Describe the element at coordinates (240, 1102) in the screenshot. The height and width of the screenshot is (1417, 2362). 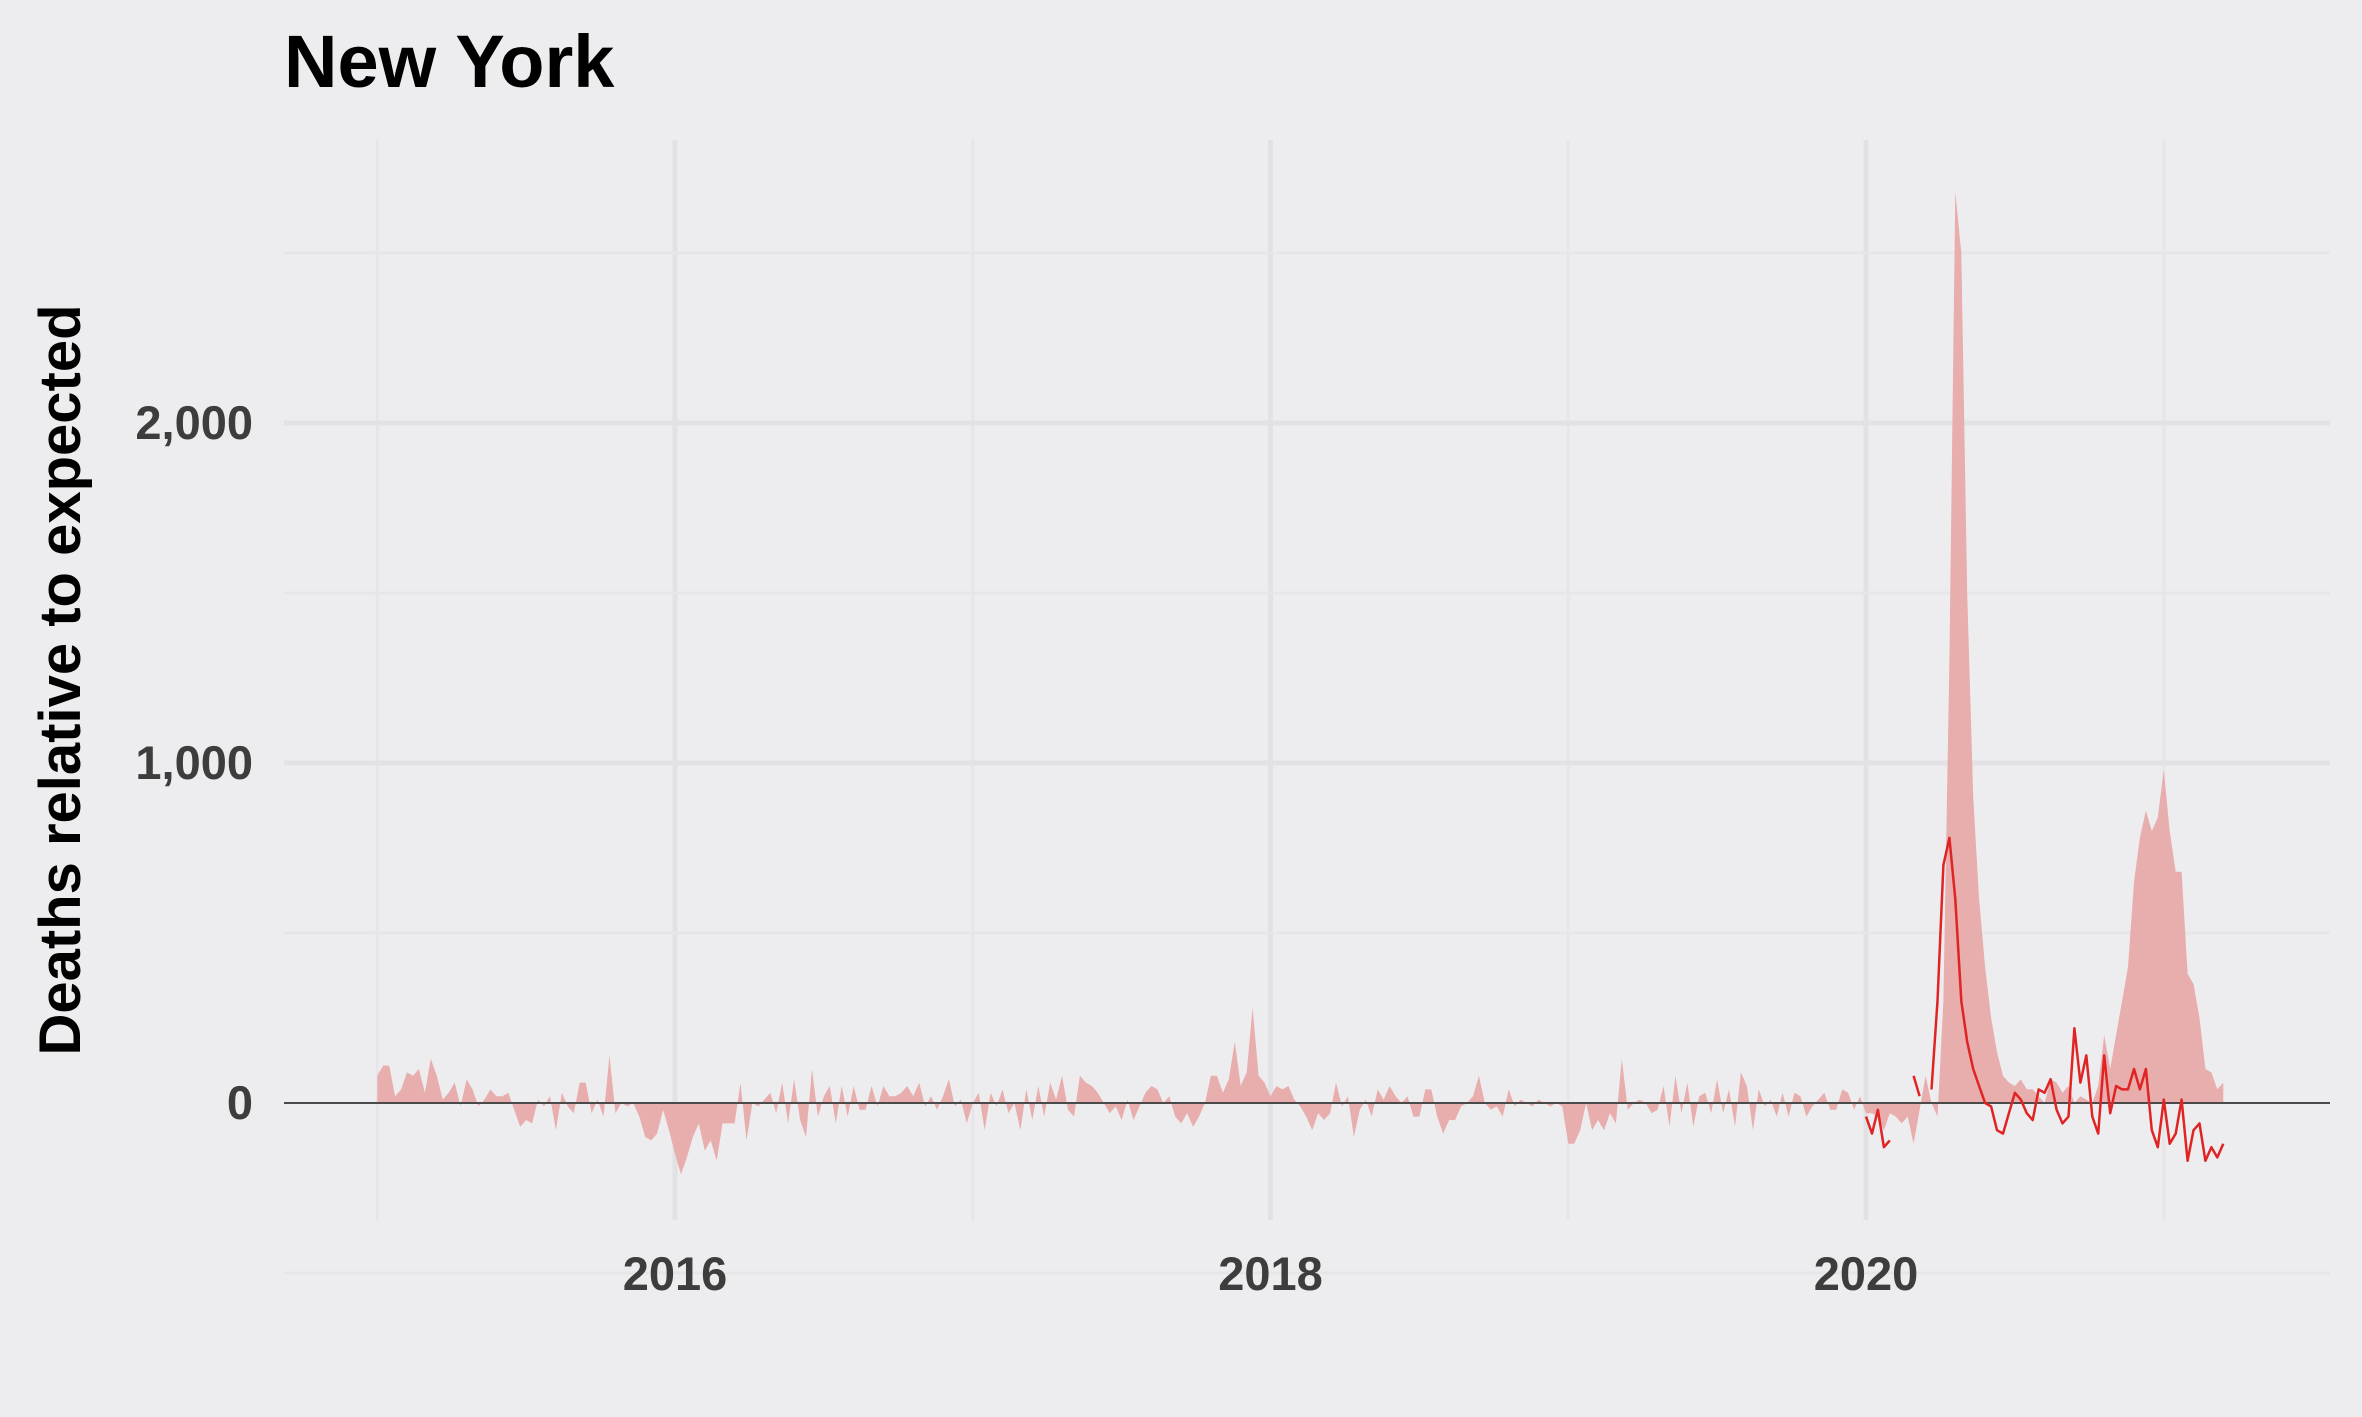
I see `y-tick-label: 0` at that location.